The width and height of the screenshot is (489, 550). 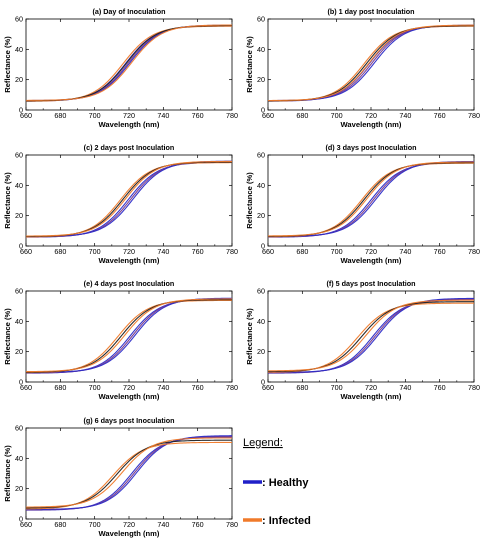 I want to click on panel-title: (c) 2 days post Inoculation, so click(x=129, y=147).